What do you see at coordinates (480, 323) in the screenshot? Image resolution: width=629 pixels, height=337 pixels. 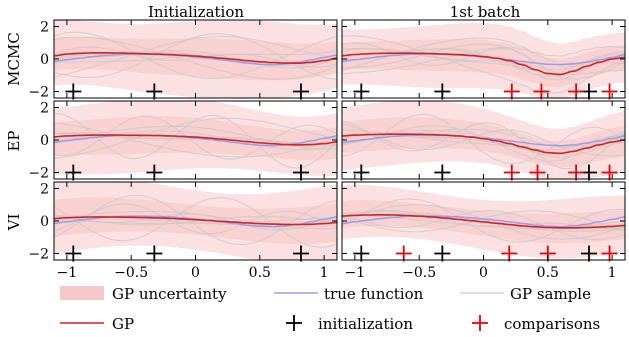 I see `legend-swatch-comparisons` at bounding box center [480, 323].